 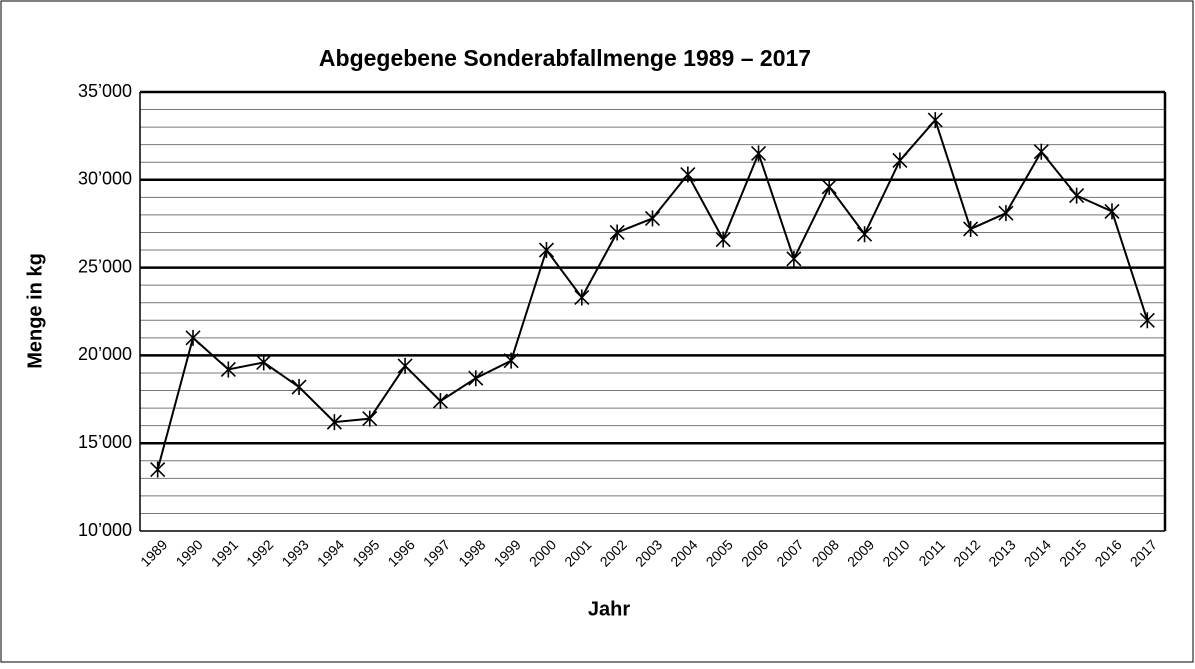 What do you see at coordinates (35, 311) in the screenshot?
I see `y-axis-label: Menge in kg` at bounding box center [35, 311].